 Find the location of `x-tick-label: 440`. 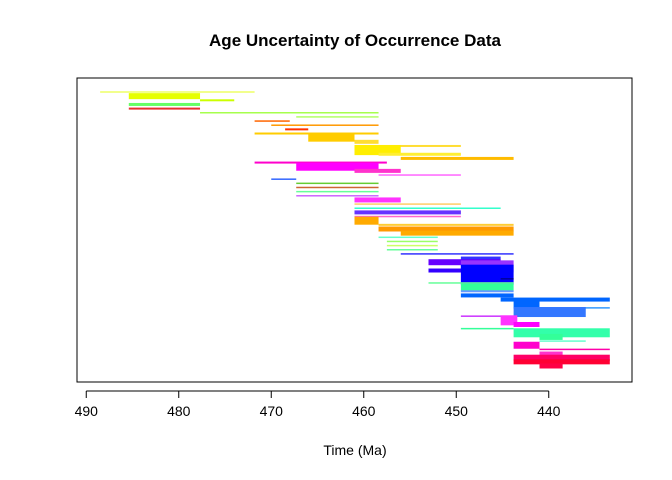

x-tick-label: 440 is located at coordinates (549, 411).